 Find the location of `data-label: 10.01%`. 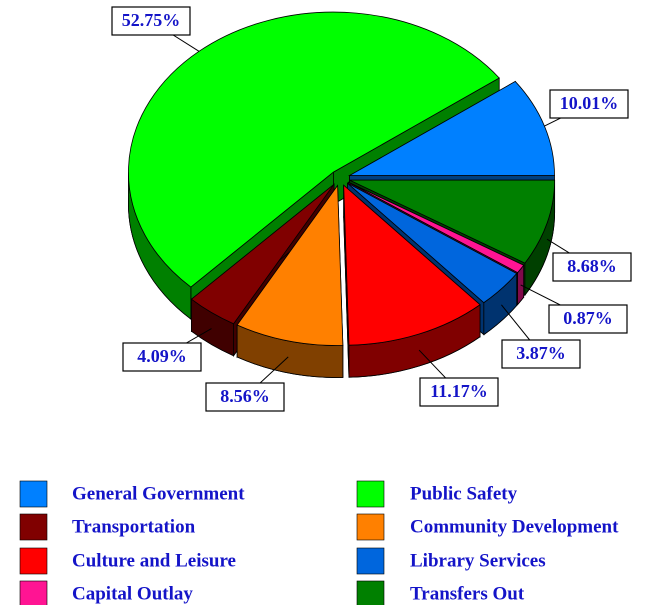

data-label: 10.01% is located at coordinates (589, 103).